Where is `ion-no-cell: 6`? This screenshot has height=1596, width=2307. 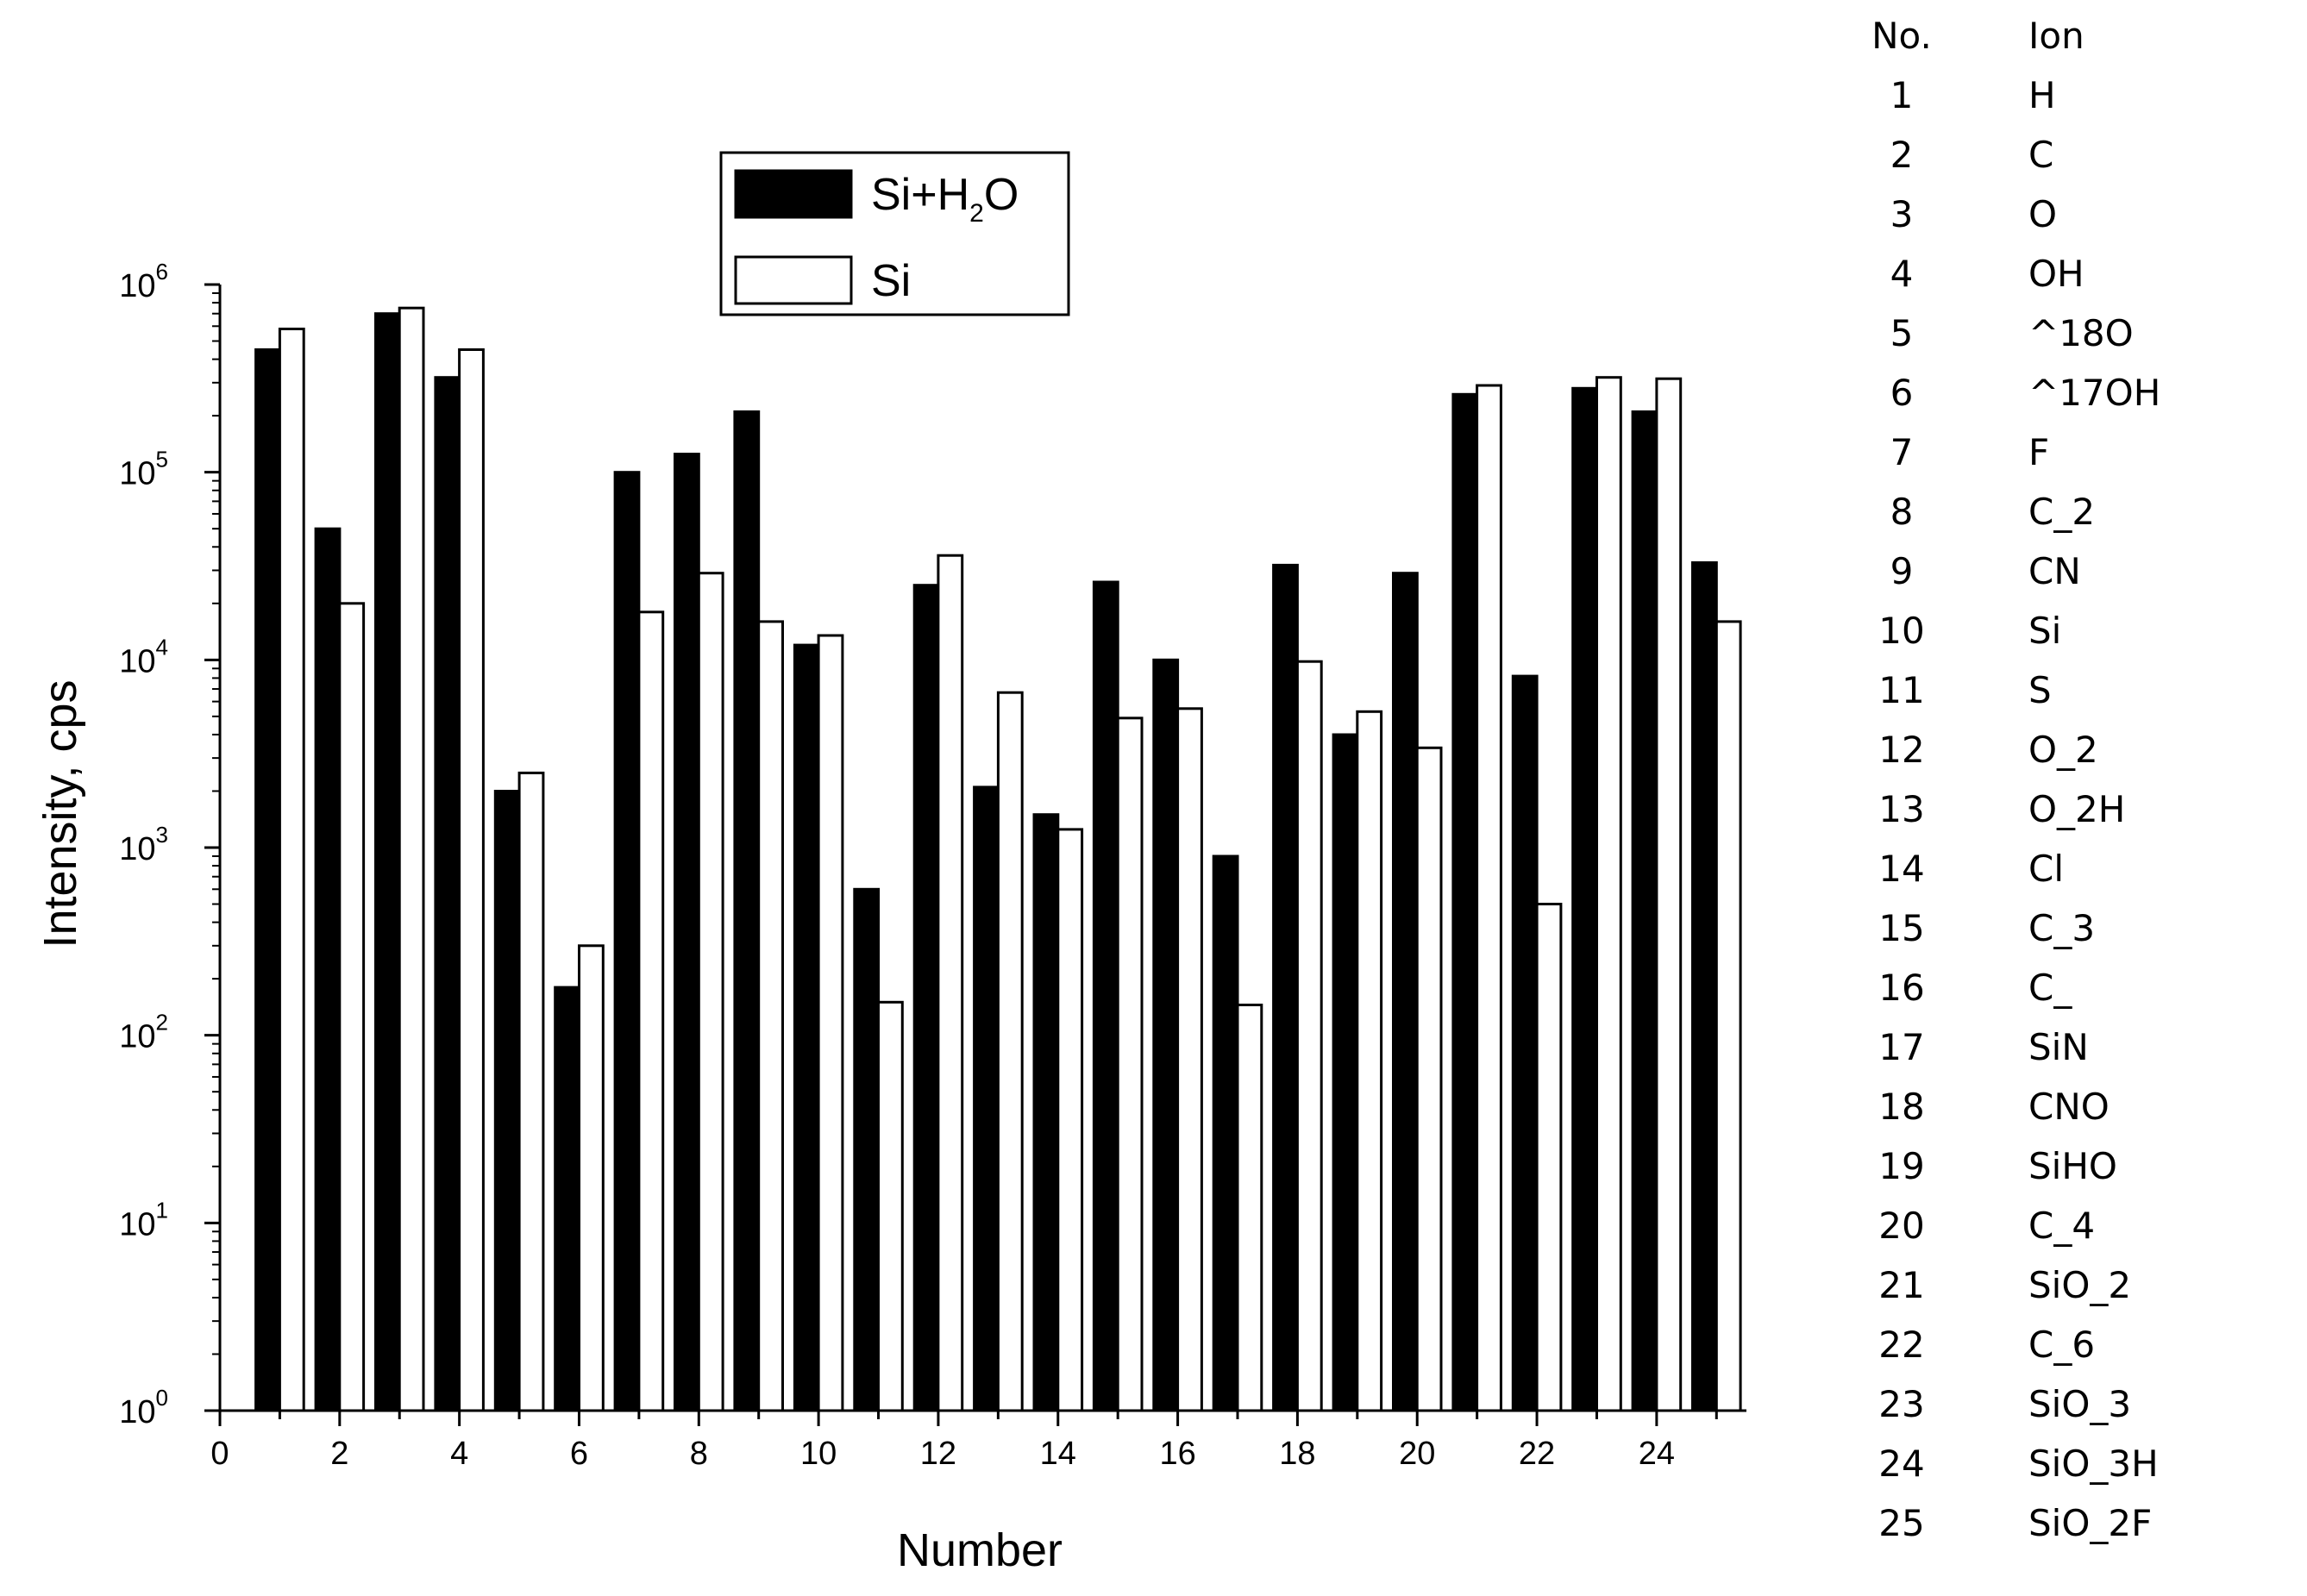 ion-no-cell: 6 is located at coordinates (1902, 393).